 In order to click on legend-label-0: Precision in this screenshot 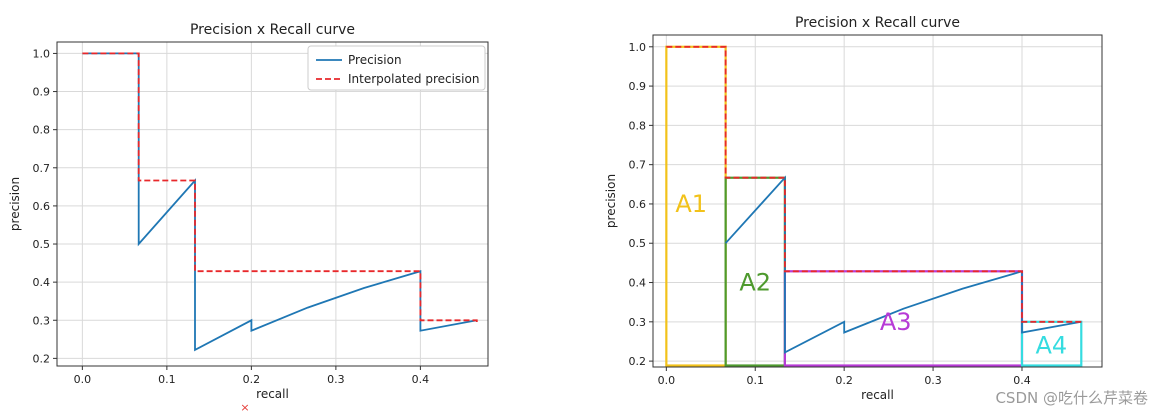, I will do `click(375, 60)`.